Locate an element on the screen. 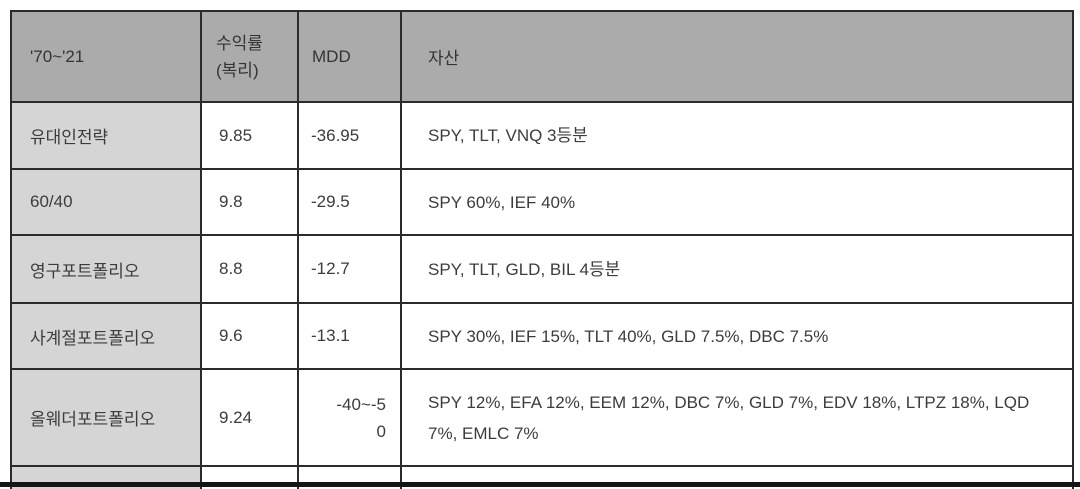 This screenshot has width=1080, height=489. mdd-cell: -40~-50 is located at coordinates (349, 417).